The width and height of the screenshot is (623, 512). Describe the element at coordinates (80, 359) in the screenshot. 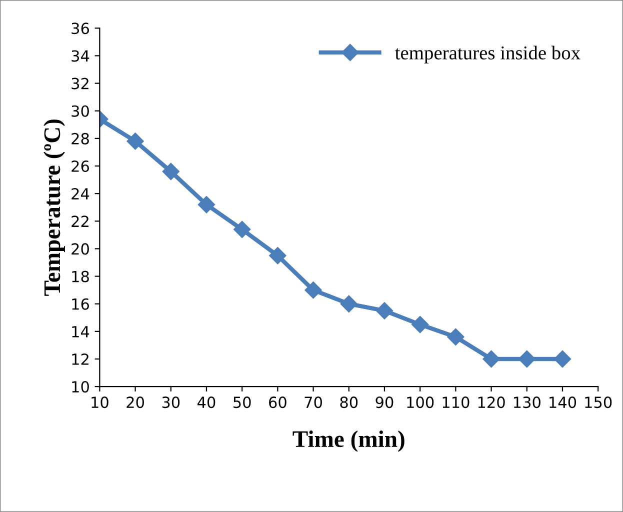

I see `y-tick-label: 12` at that location.